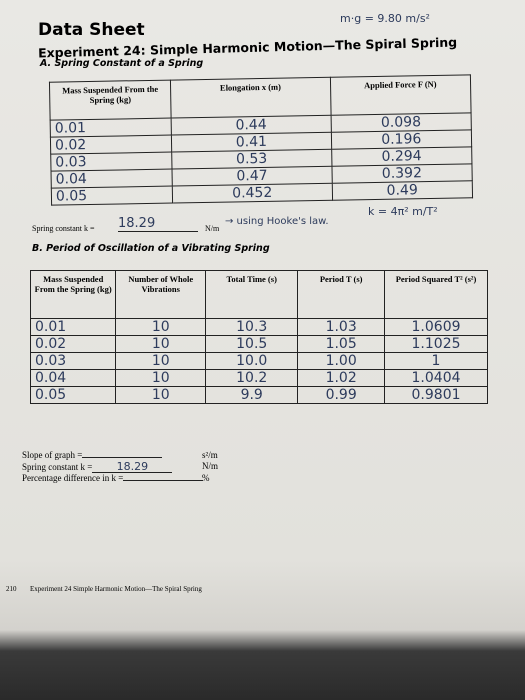 The height and width of the screenshot is (700, 525). What do you see at coordinates (252, 294) in the screenshot?
I see `column-header: Total Time (s)` at bounding box center [252, 294].